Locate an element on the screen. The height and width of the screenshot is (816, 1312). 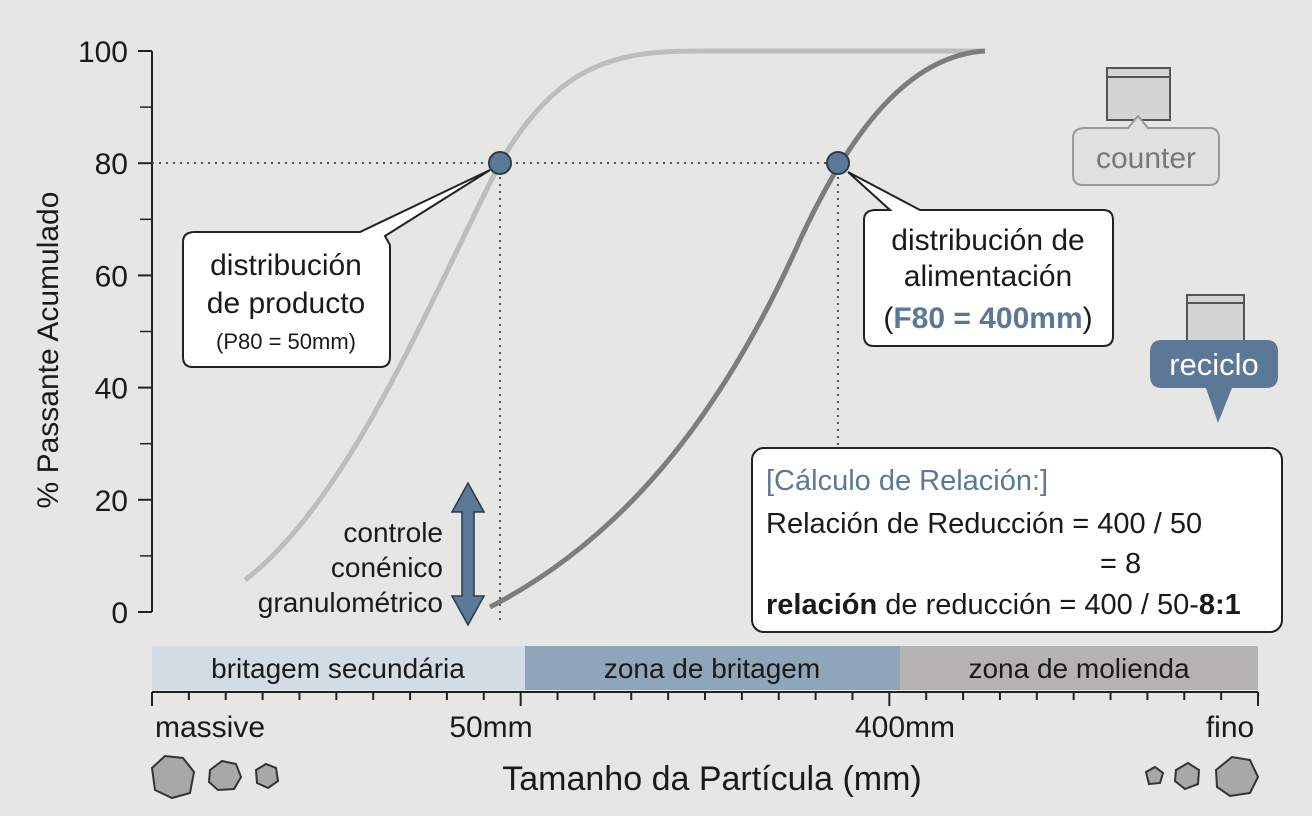
counter-label: counter is located at coordinates (1146, 158).